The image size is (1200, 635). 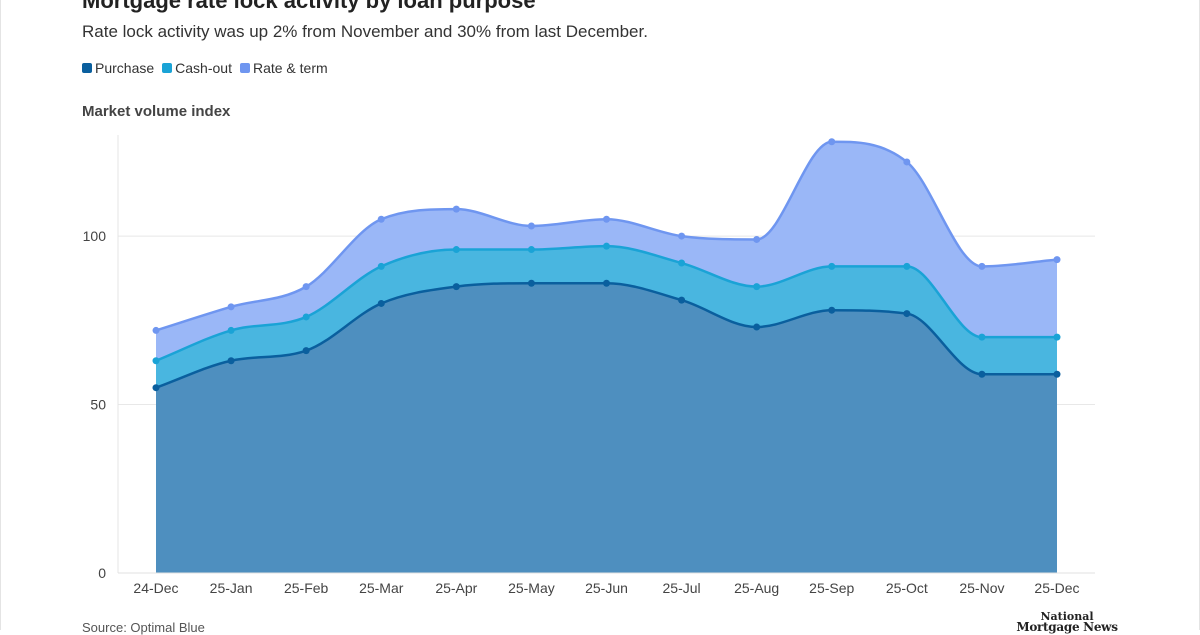 I want to click on x-tick-label-25-sep: 25-Sep, so click(x=831, y=588).